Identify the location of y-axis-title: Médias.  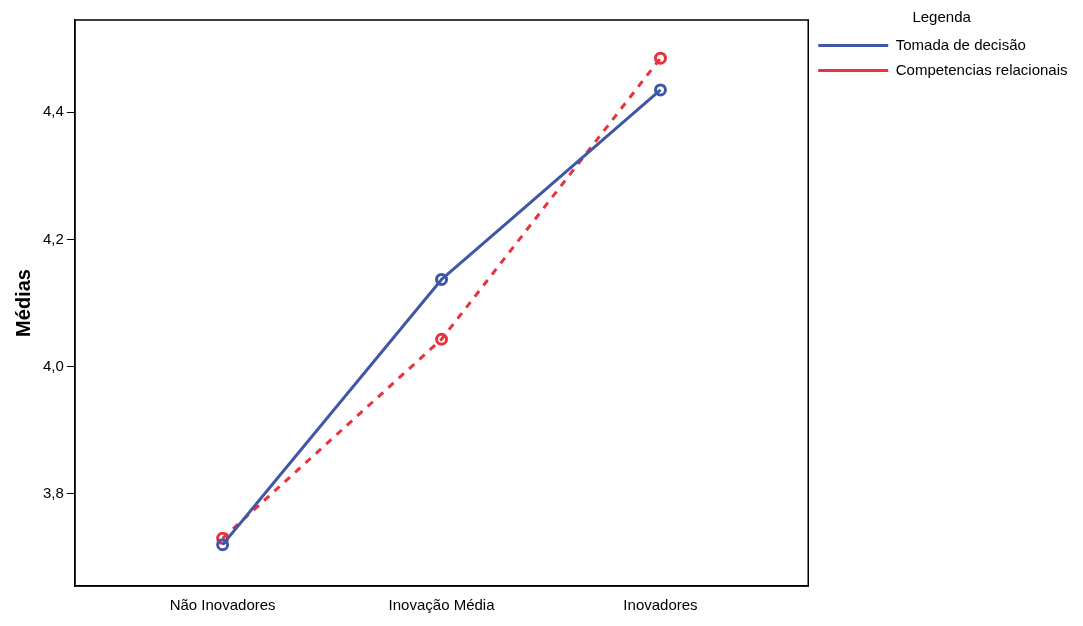
(22, 303).